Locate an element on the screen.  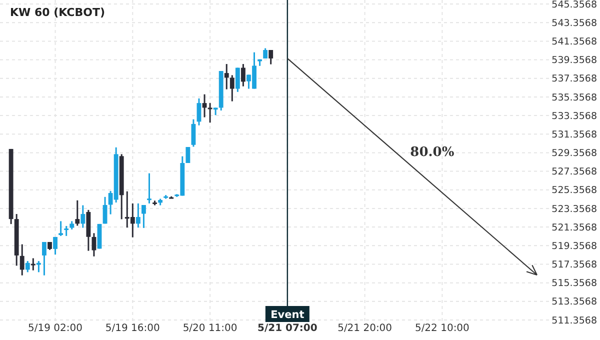
y-tick-label: 543.3568 is located at coordinates (574, 23).